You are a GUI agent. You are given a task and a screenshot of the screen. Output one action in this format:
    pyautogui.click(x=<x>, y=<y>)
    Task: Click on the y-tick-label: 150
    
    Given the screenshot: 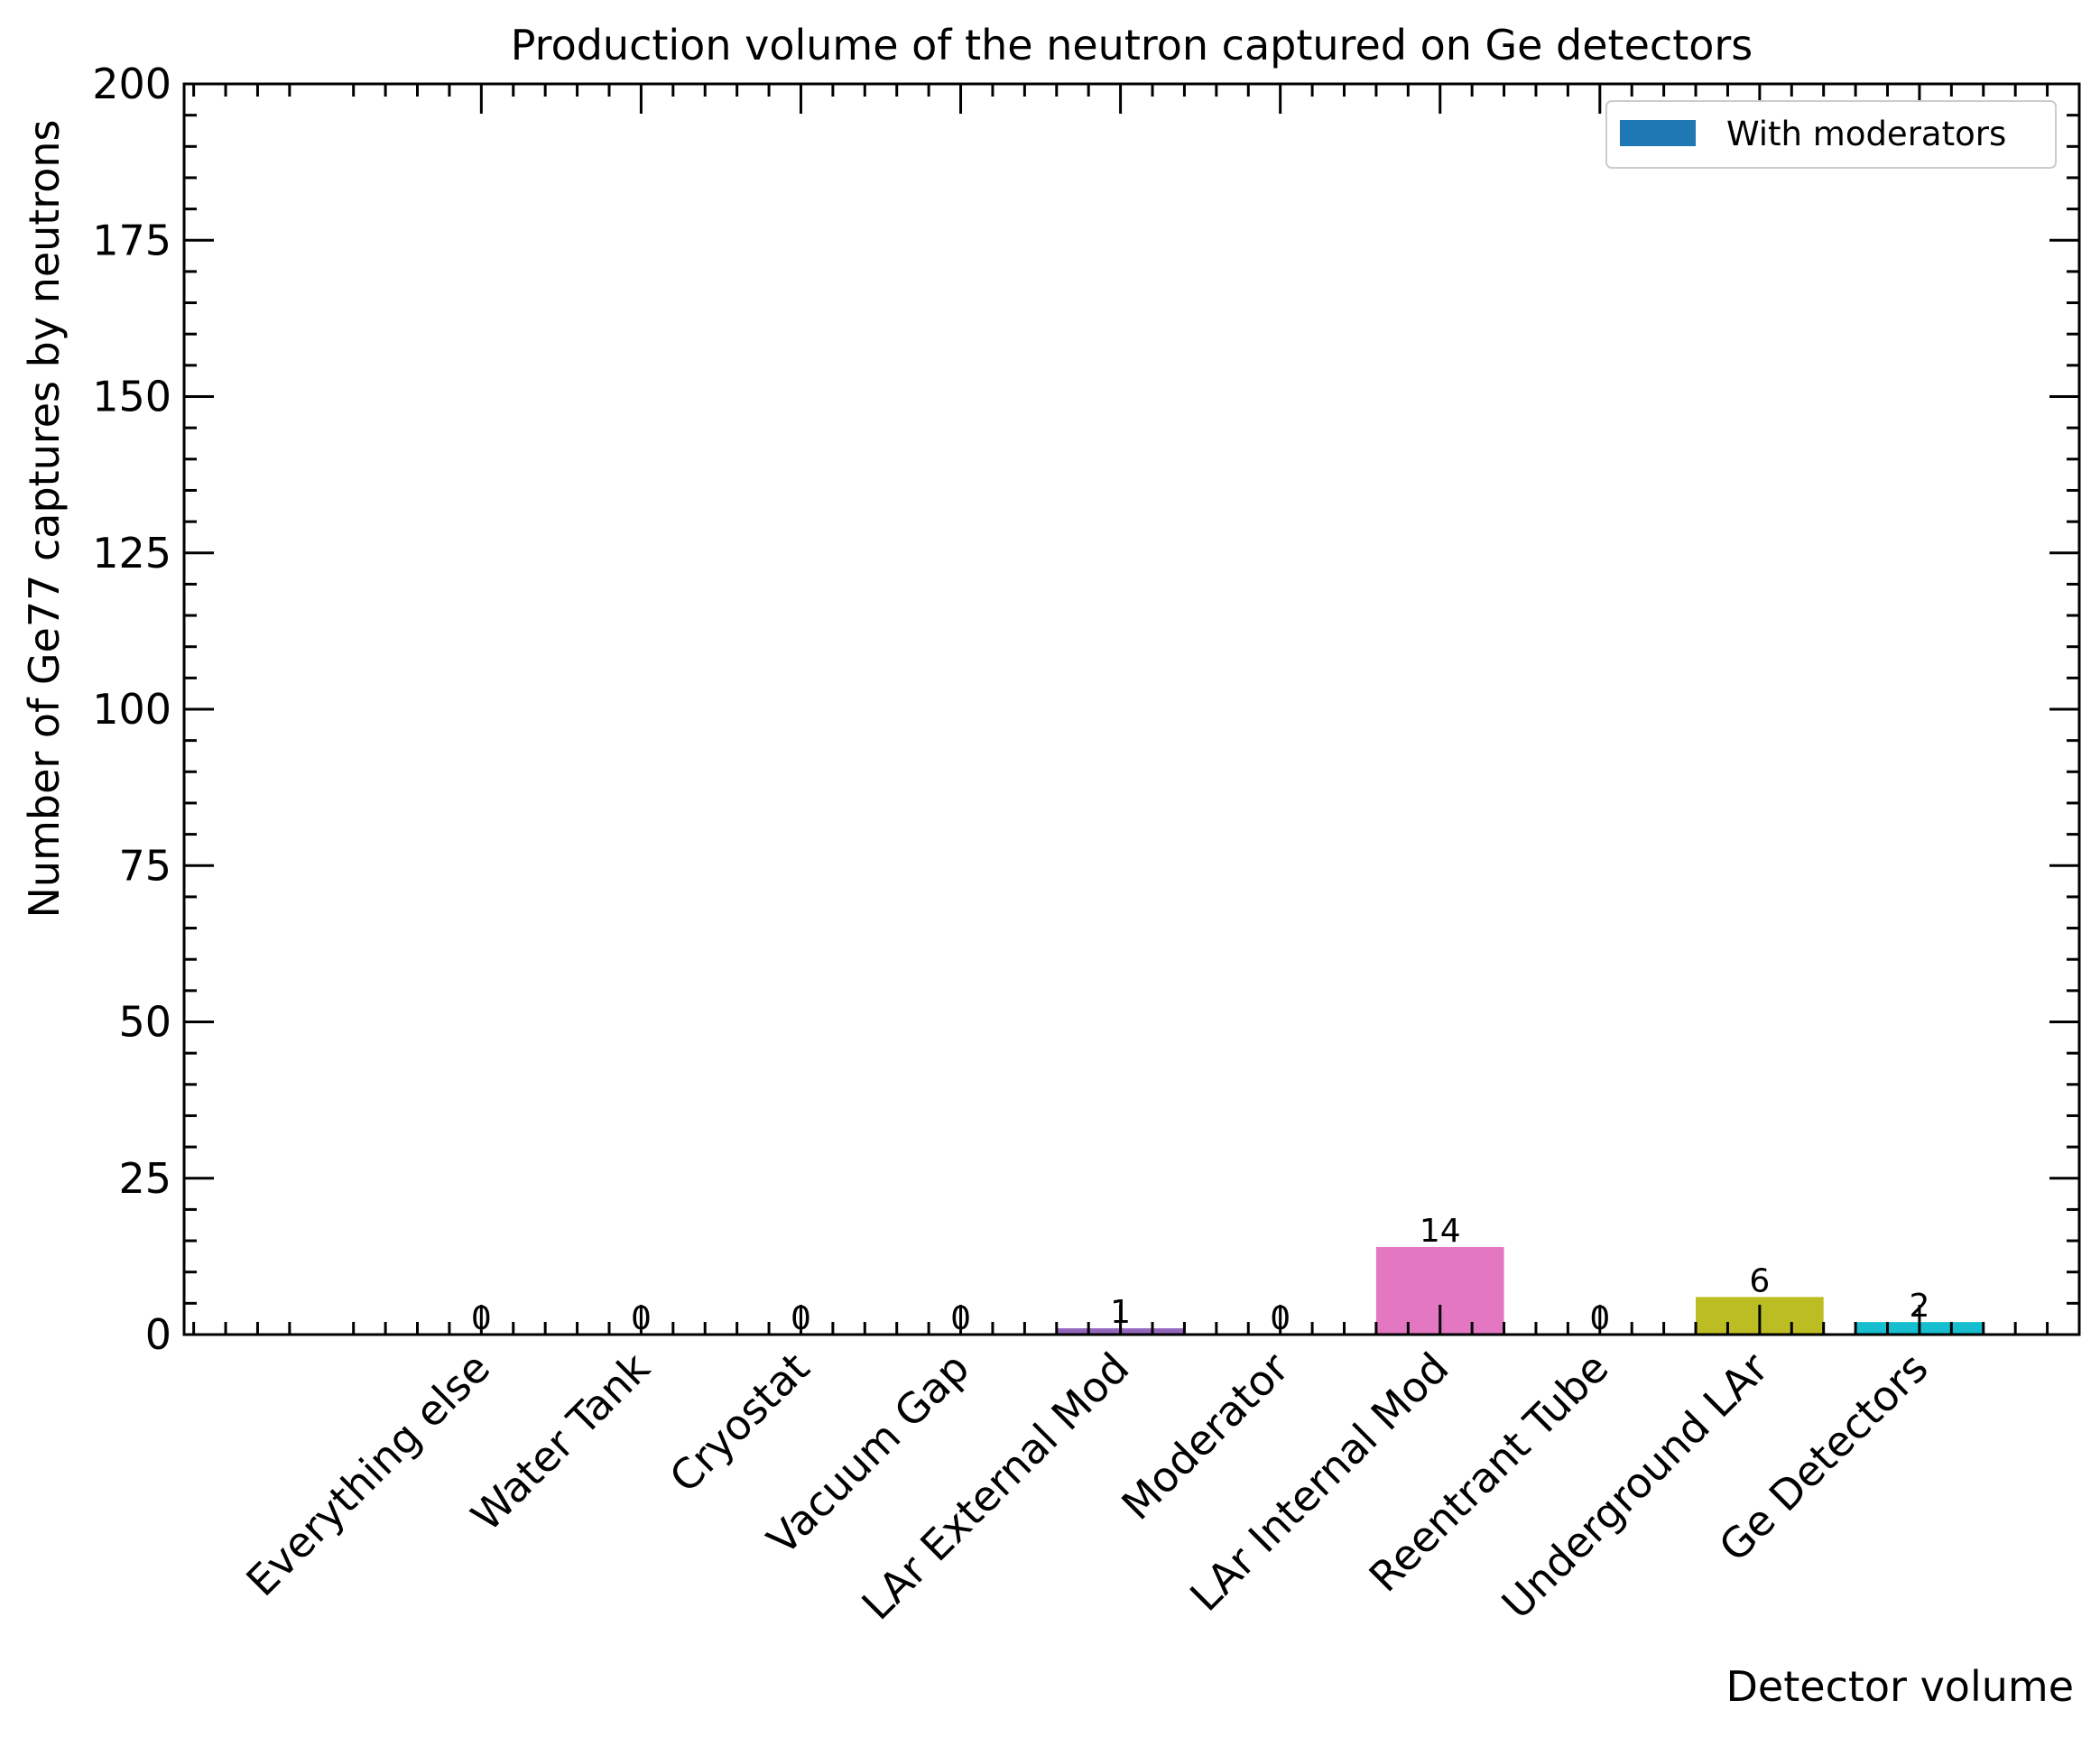 What is the action you would take?
    pyautogui.click(x=131, y=397)
    